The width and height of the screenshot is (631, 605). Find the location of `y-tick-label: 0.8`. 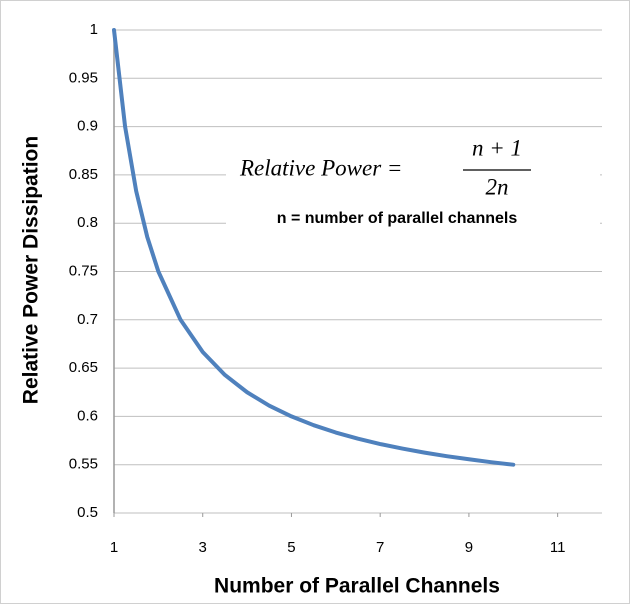

y-tick-label: 0.8 is located at coordinates (87, 222).